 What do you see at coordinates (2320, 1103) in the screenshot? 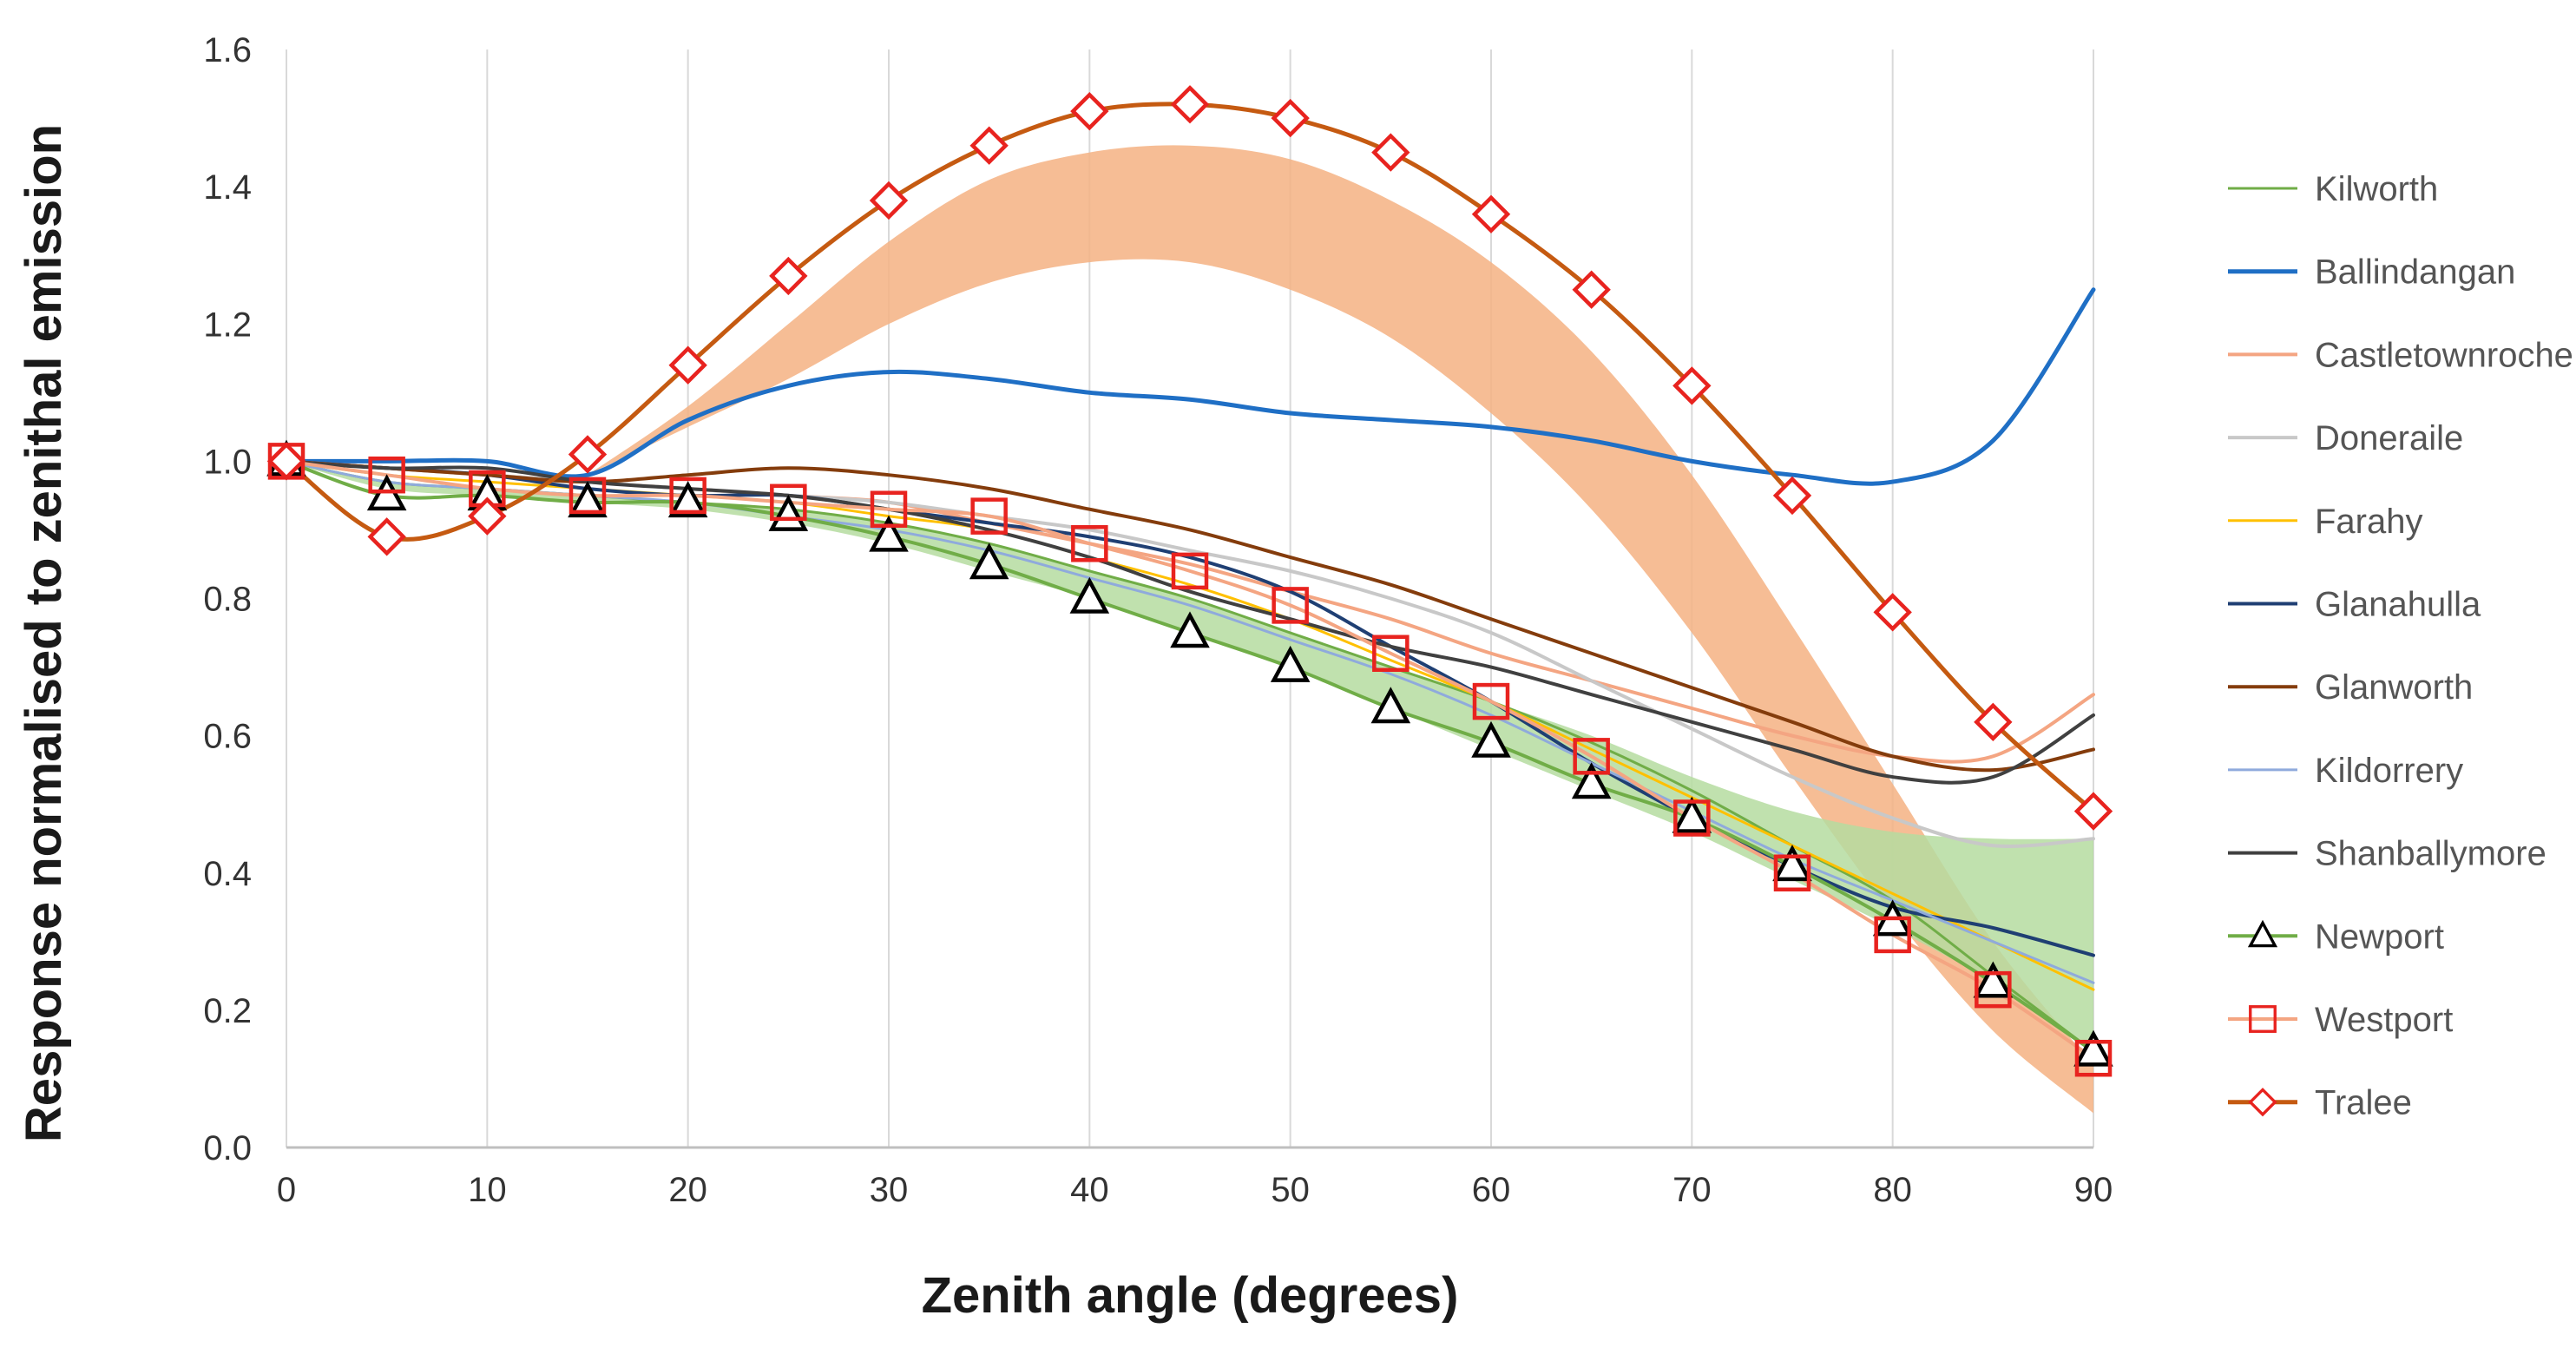
I see `legend-item-tralee: Tralee` at bounding box center [2320, 1103].